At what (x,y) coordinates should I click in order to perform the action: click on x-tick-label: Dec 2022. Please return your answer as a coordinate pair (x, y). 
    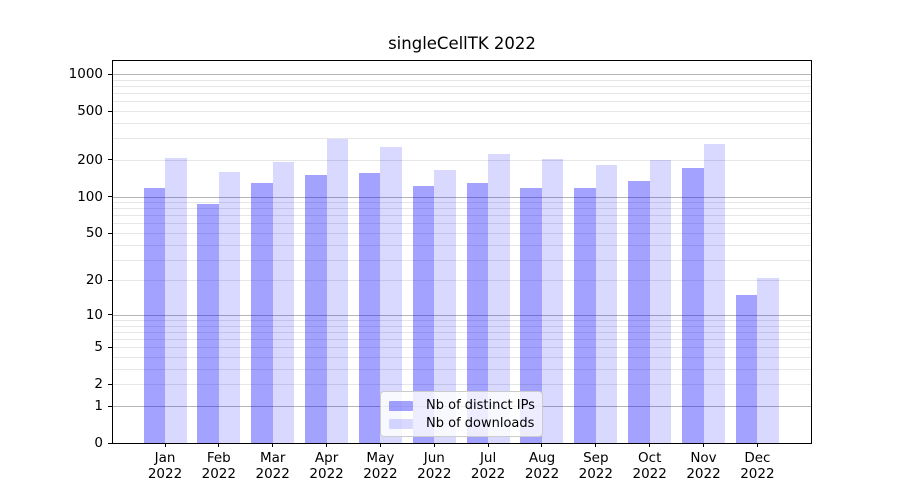
    Looking at the image, I should click on (757, 466).